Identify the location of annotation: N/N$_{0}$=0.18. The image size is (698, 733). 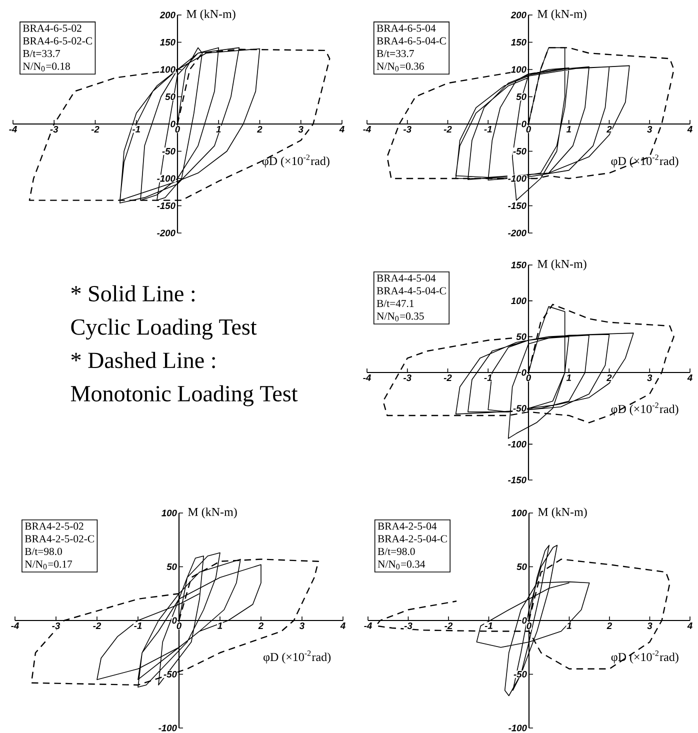
(46, 67).